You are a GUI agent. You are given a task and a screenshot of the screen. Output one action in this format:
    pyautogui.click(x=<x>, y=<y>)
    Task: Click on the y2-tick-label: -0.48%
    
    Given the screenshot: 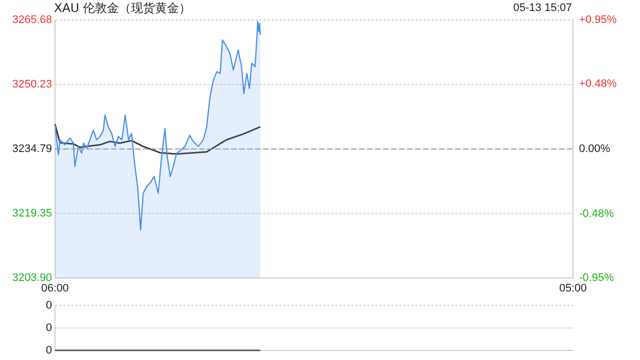 What is the action you would take?
    pyautogui.click(x=596, y=214)
    